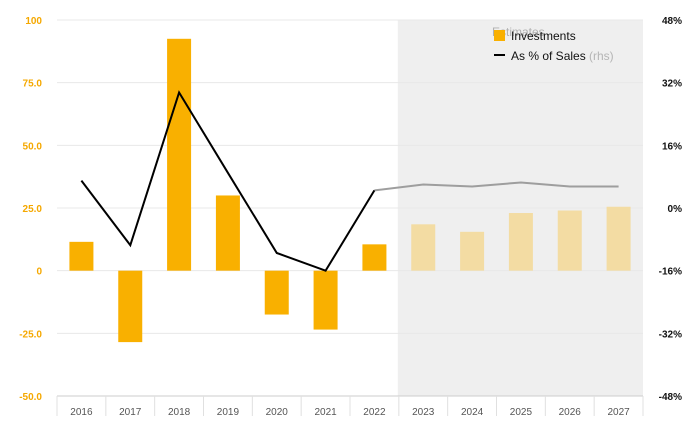  Describe the element at coordinates (670, 334) in the screenshot. I see `right-axis-tick-label: -32%` at that location.